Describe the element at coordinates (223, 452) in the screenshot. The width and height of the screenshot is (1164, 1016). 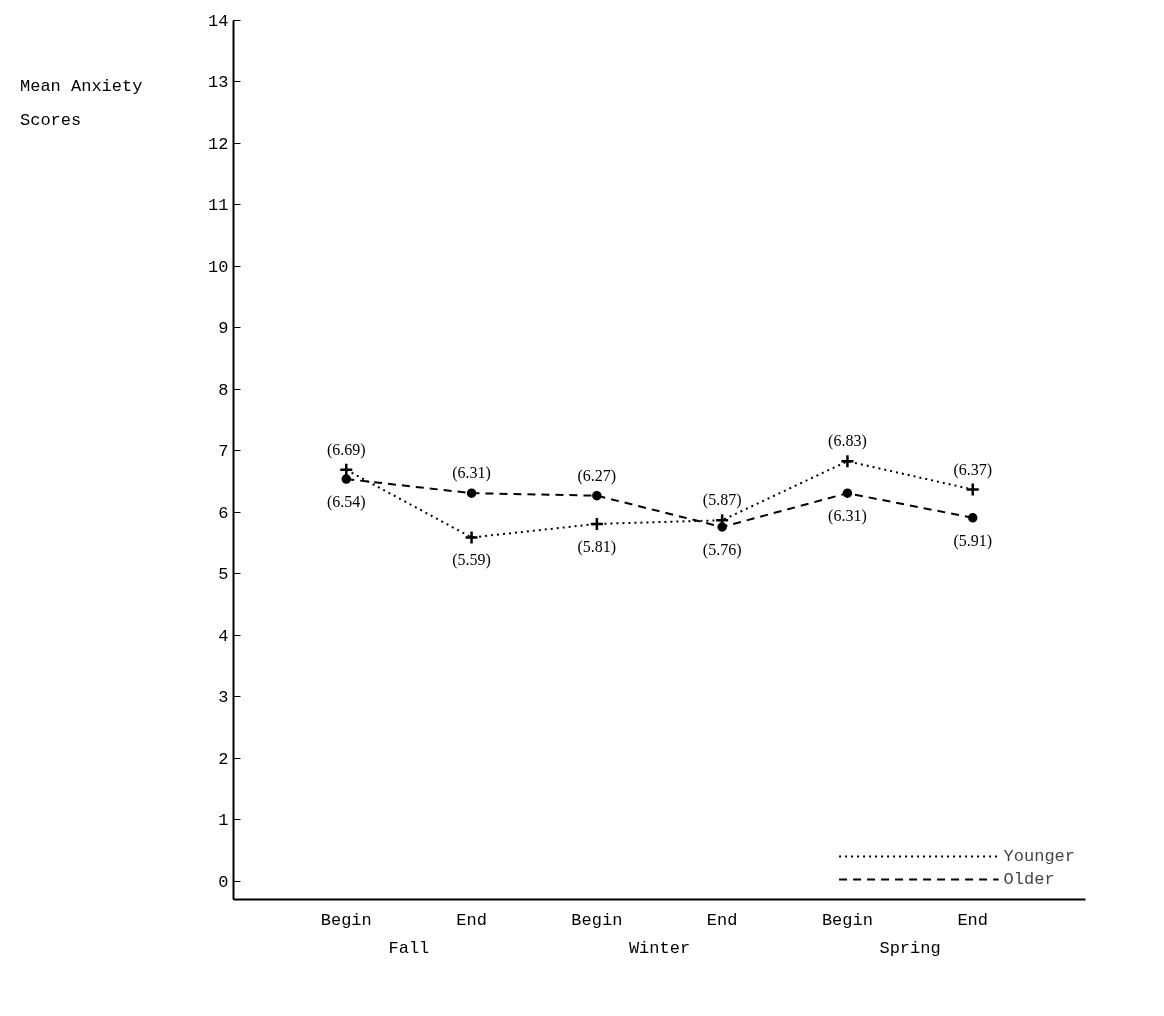
I see `y-tick-label: 7` at that location.